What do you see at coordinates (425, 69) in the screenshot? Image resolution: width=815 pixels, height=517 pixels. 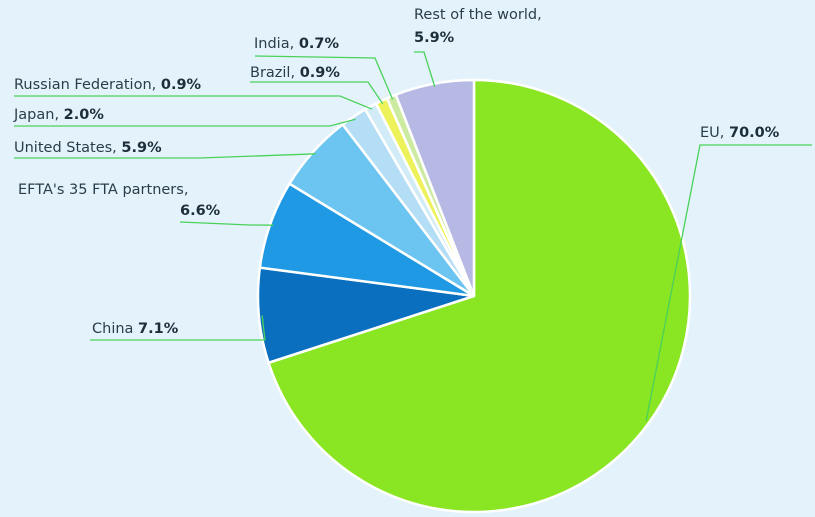 I see `leader-rest-of-the-world` at bounding box center [425, 69].